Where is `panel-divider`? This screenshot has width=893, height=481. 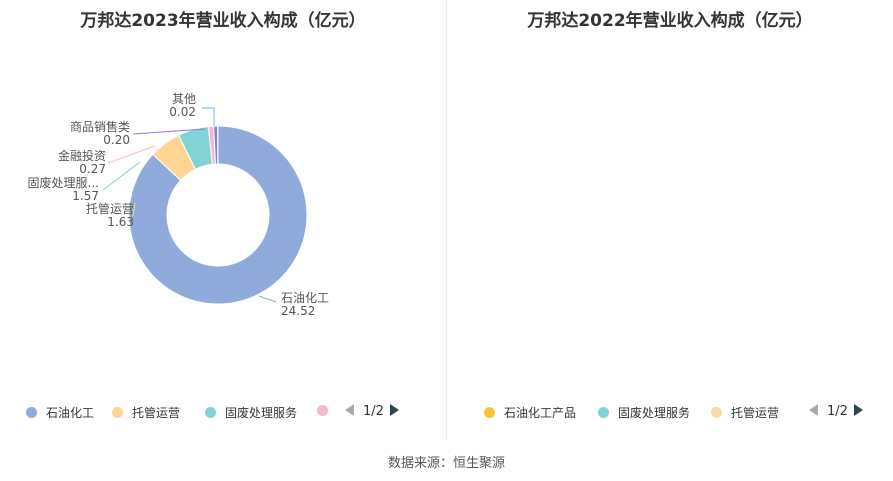 panel-divider is located at coordinates (446, 220).